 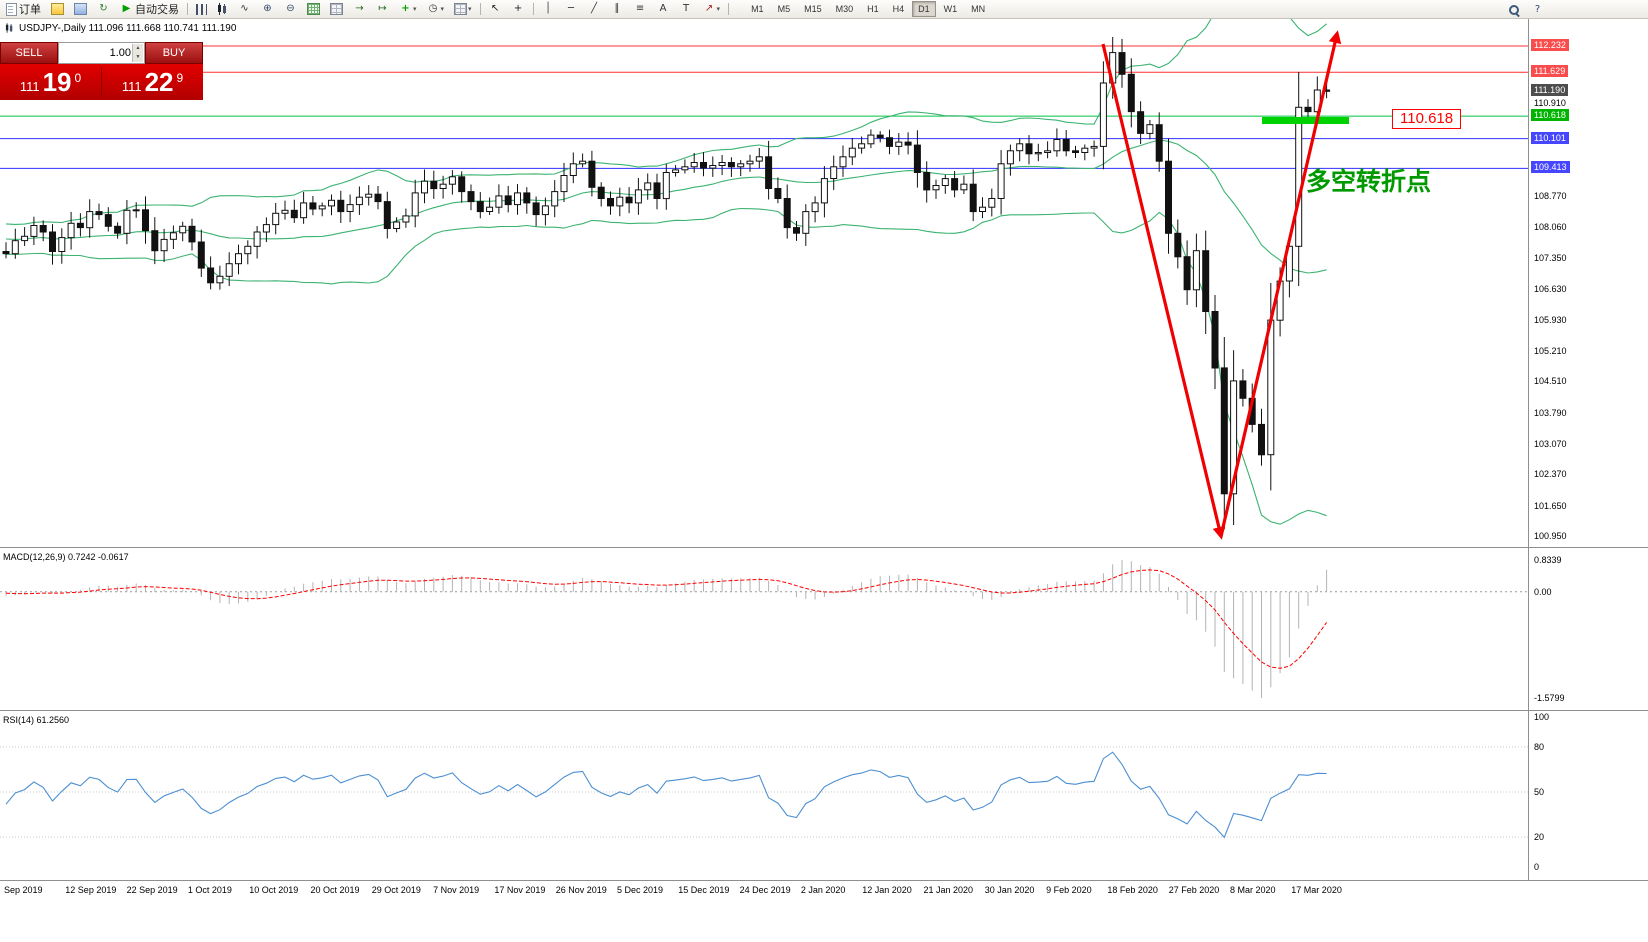 What do you see at coordinates (274, 890) in the screenshot?
I see `date-label: 10 Oct 2019` at bounding box center [274, 890].